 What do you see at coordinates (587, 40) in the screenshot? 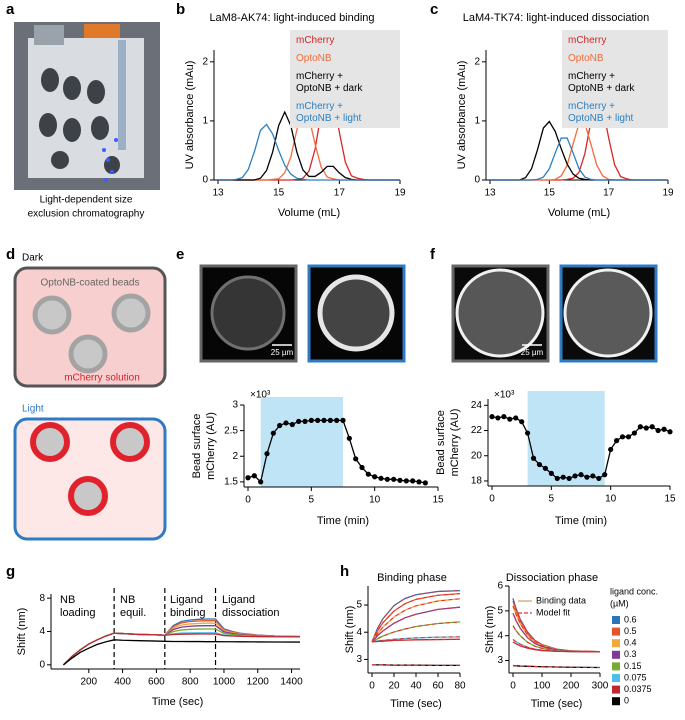
I see `legend-entry: mCherry` at bounding box center [587, 40].